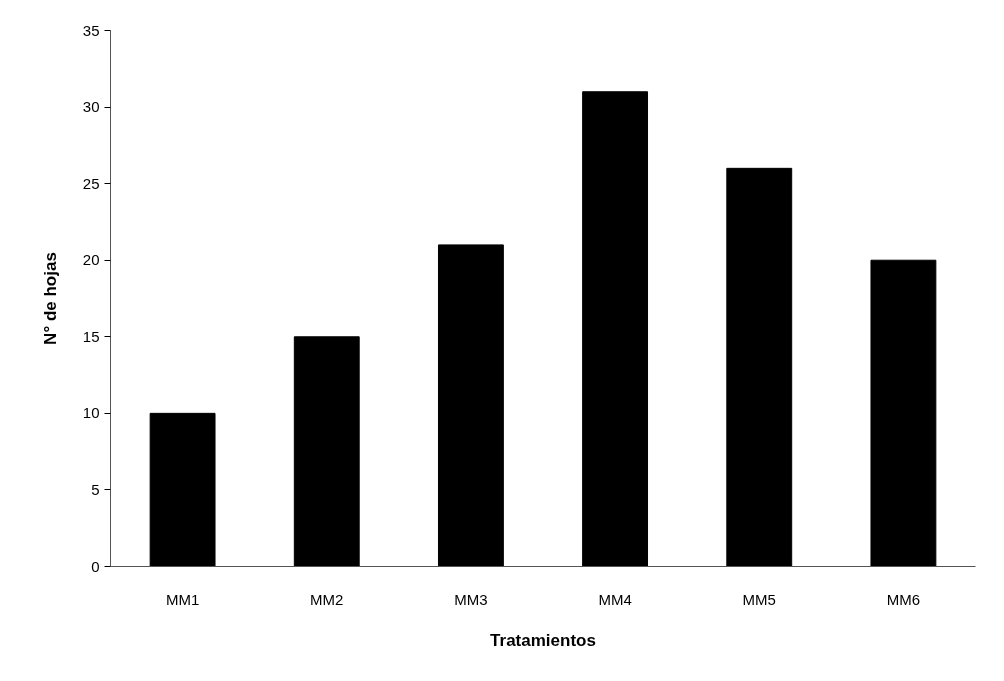 This screenshot has height=681, width=1004. I want to click on x-tick-label: MM1, so click(182, 599).